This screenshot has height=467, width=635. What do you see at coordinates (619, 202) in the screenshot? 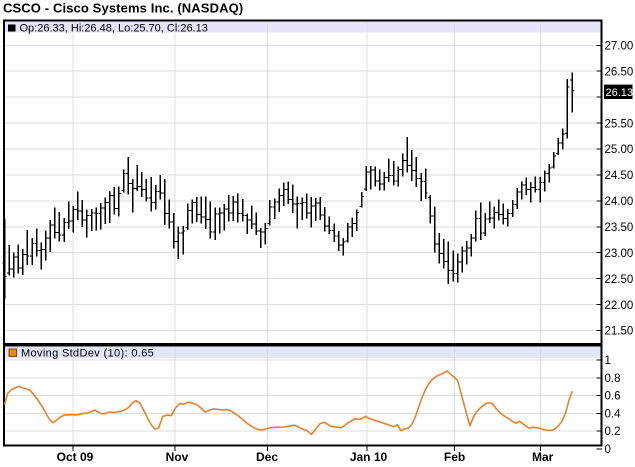
I see `svg-text: 24.00` at bounding box center [619, 202].